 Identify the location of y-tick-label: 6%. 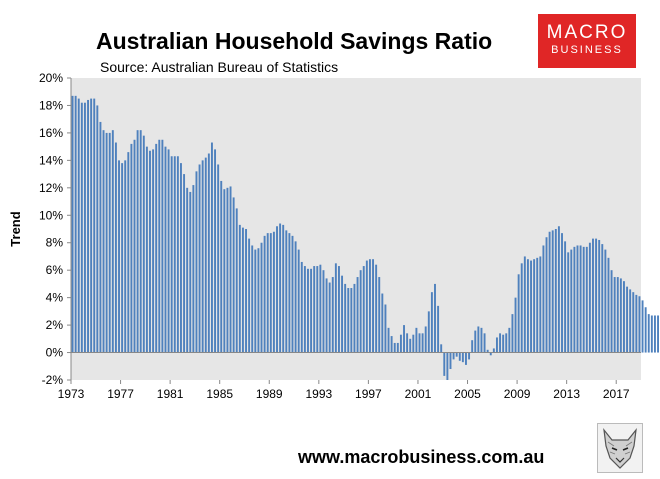
(55, 270).